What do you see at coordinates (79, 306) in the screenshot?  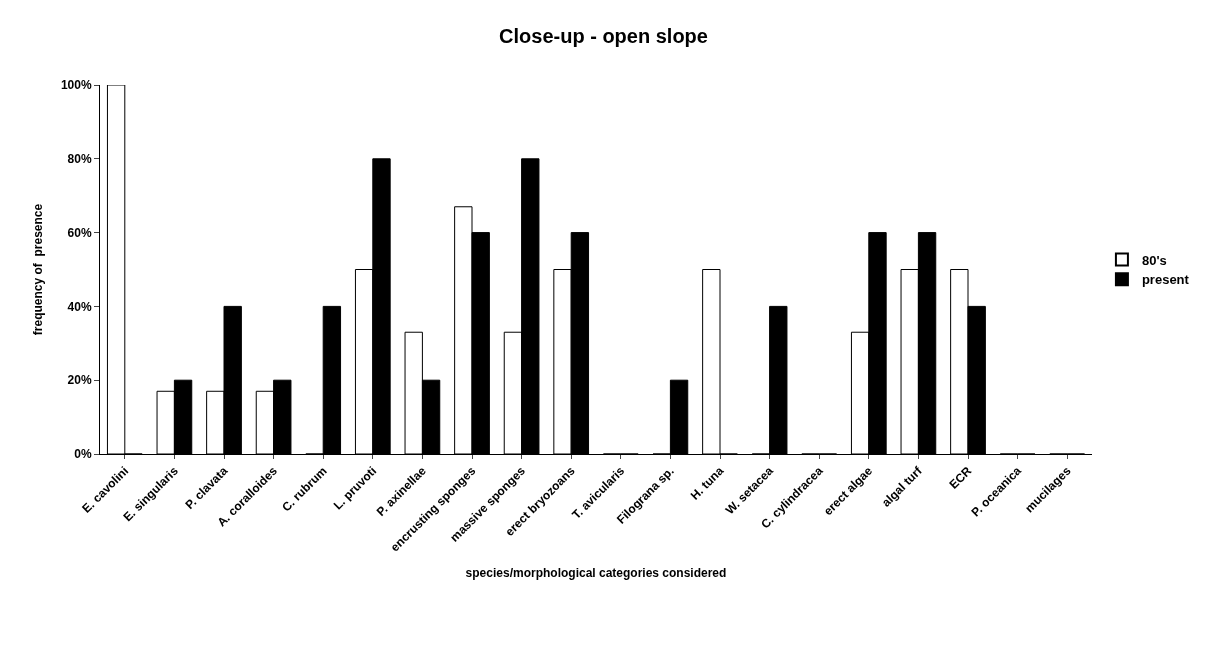 I see `y-tick-label: 40%` at bounding box center [79, 306].